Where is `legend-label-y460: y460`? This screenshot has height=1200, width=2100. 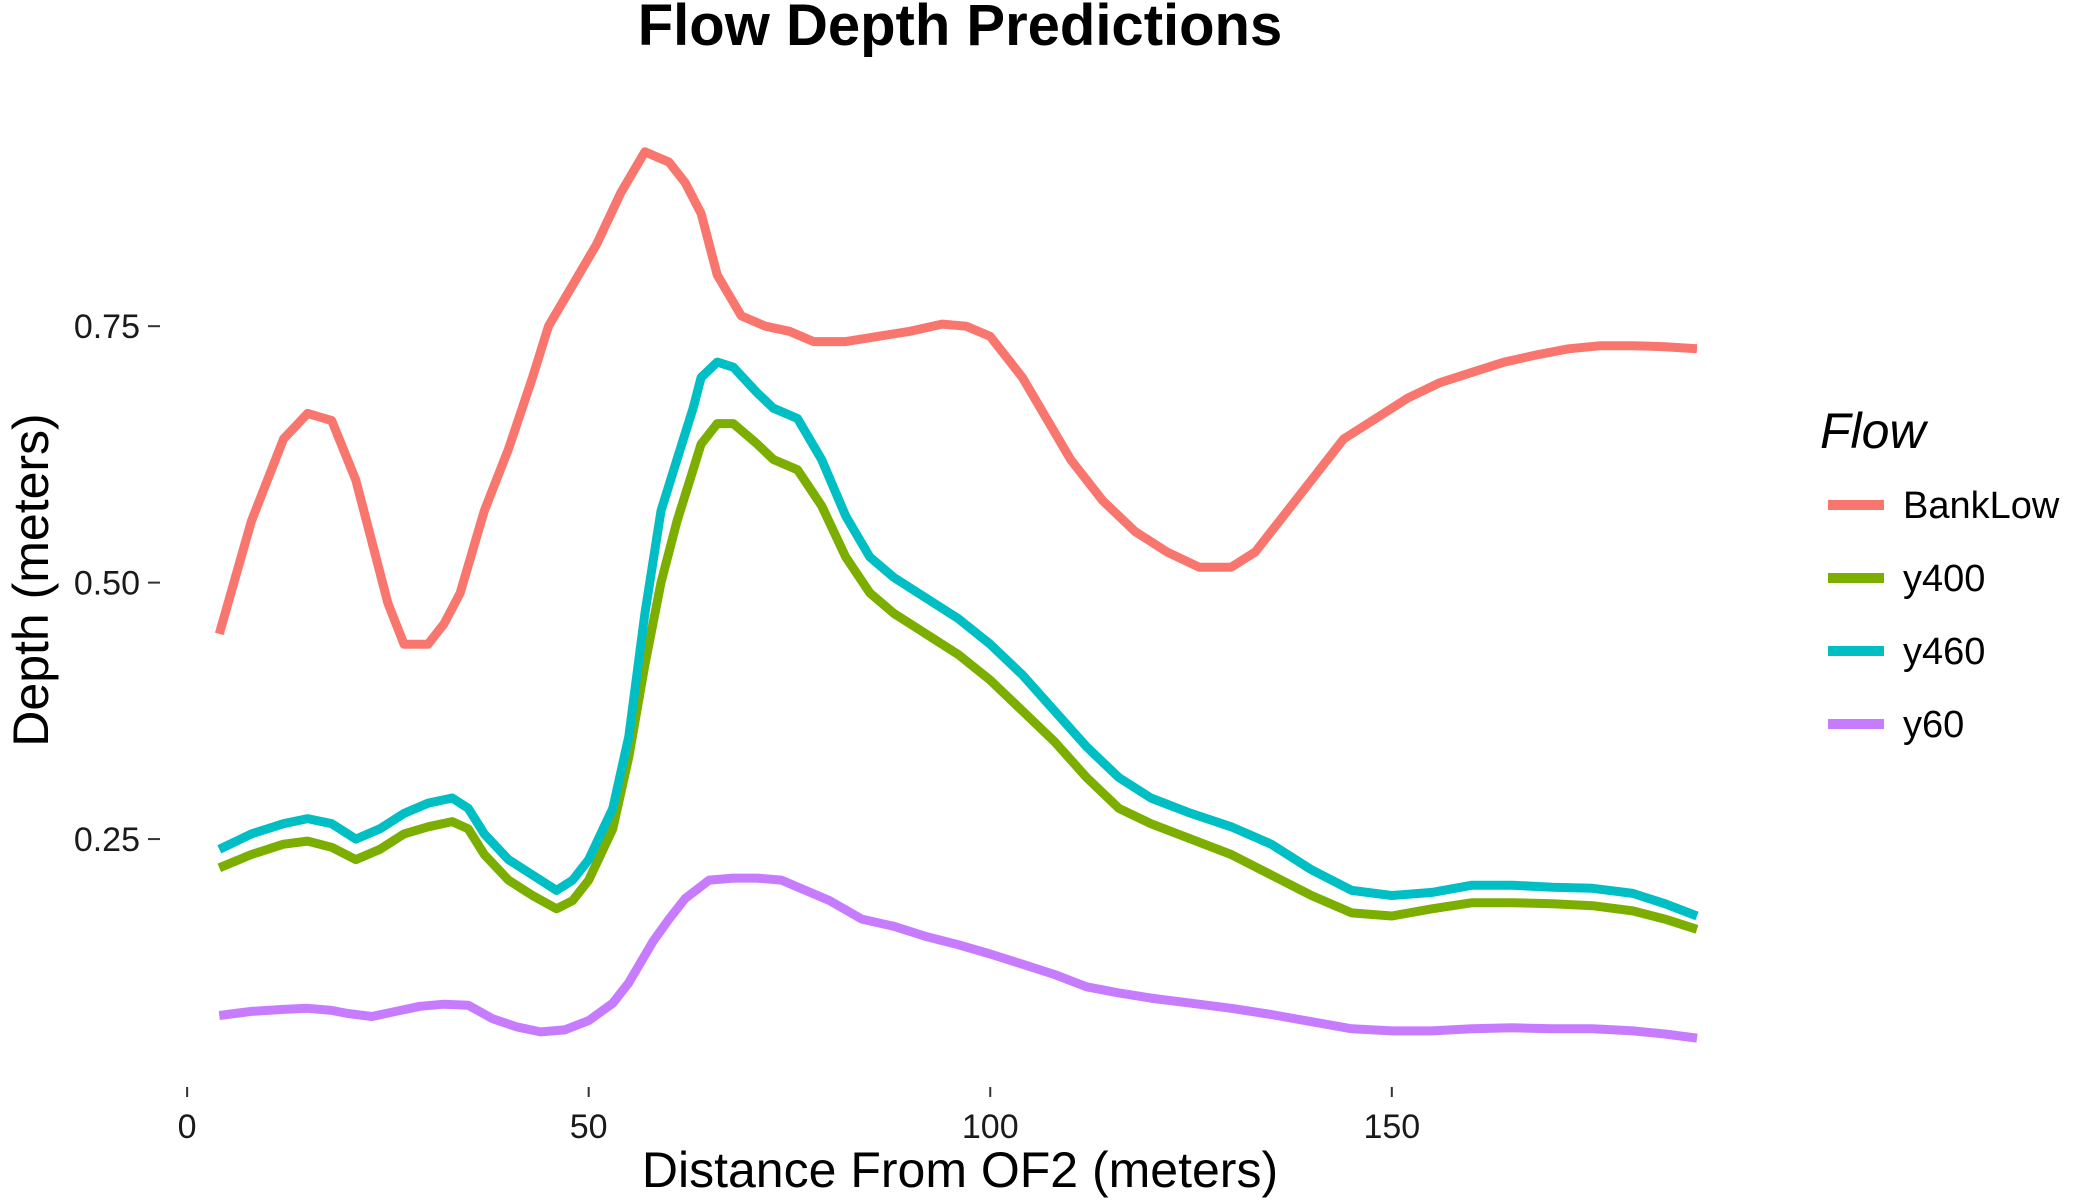
legend-label-y460: y460 is located at coordinates (1944, 652).